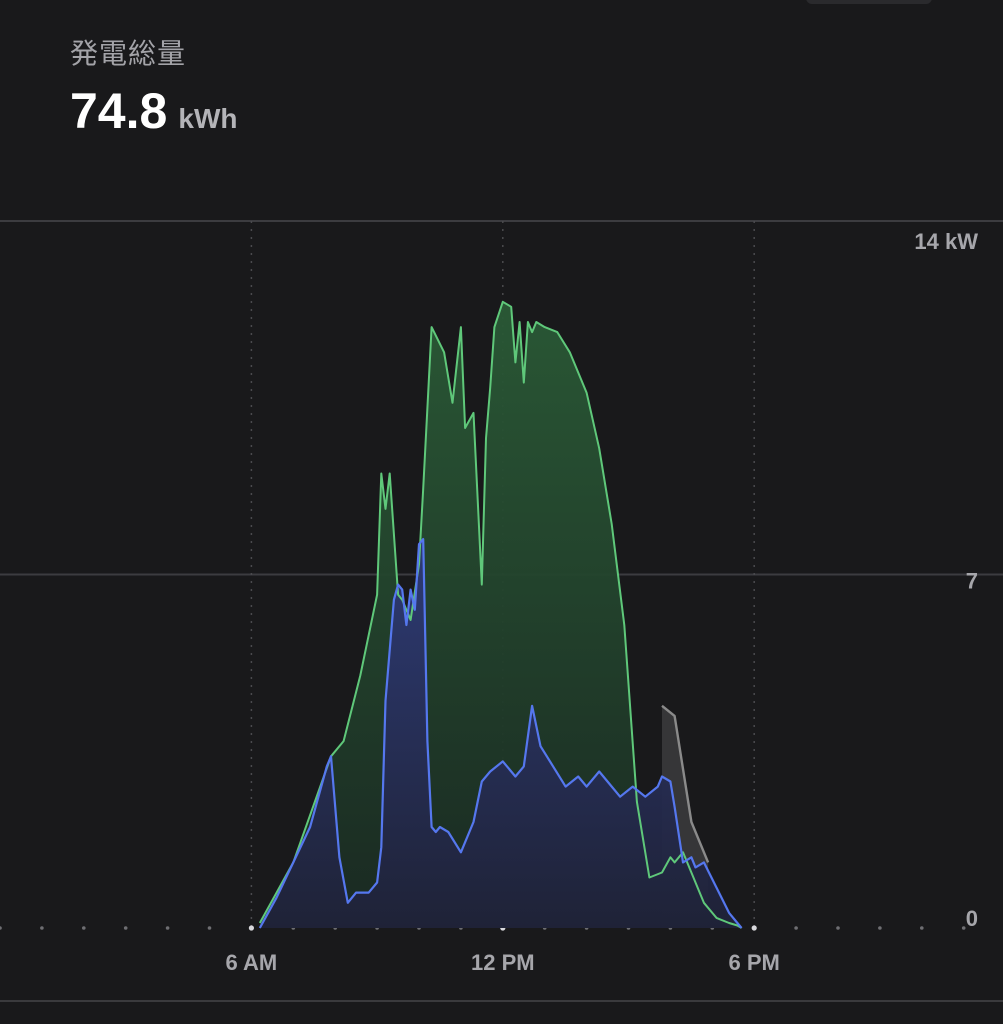 This screenshot has width=1003, height=1024. I want to click on x-tick-label: 12 PM, so click(503, 962).